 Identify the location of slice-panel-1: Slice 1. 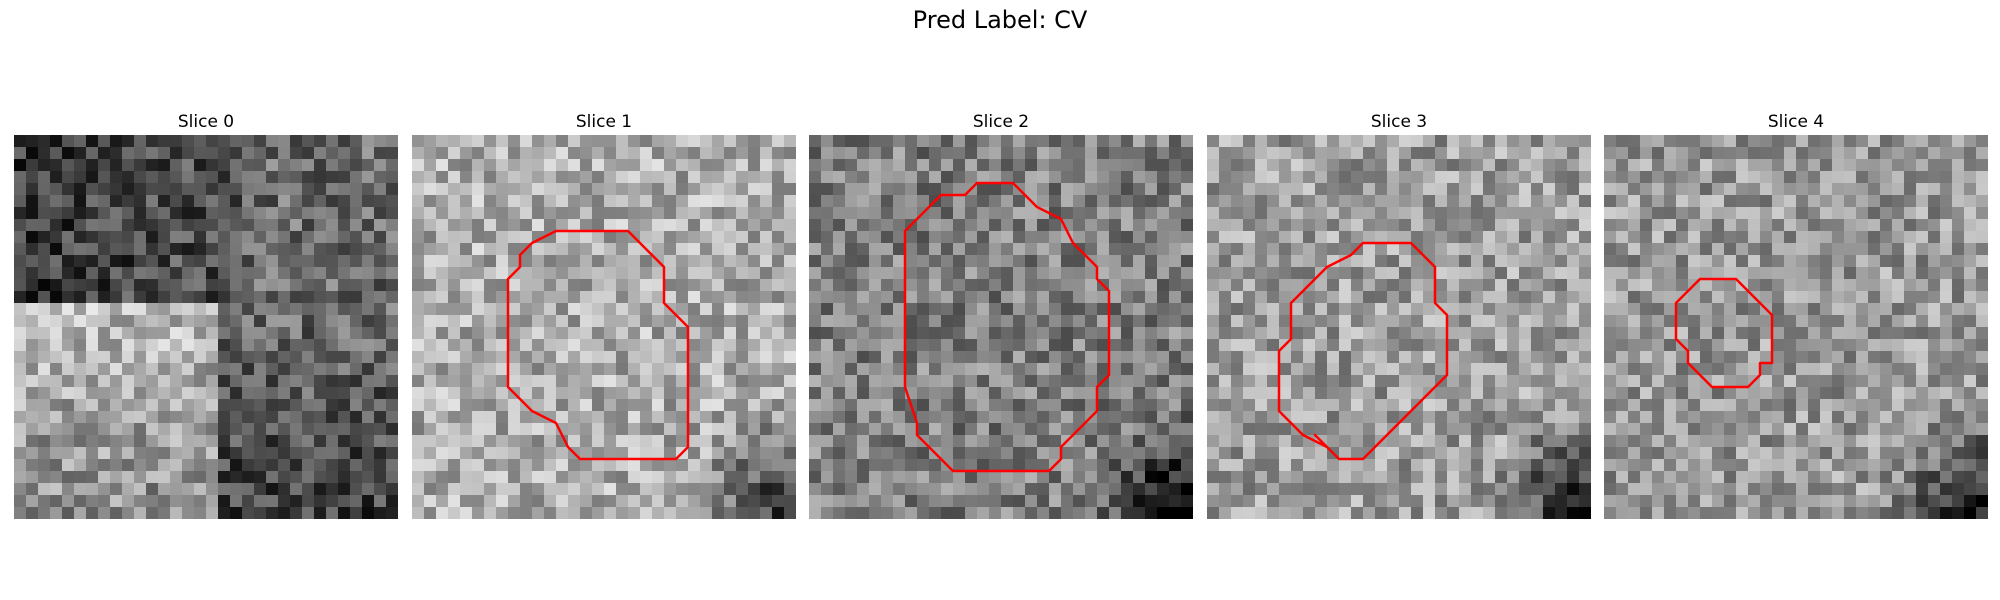
(604, 122).